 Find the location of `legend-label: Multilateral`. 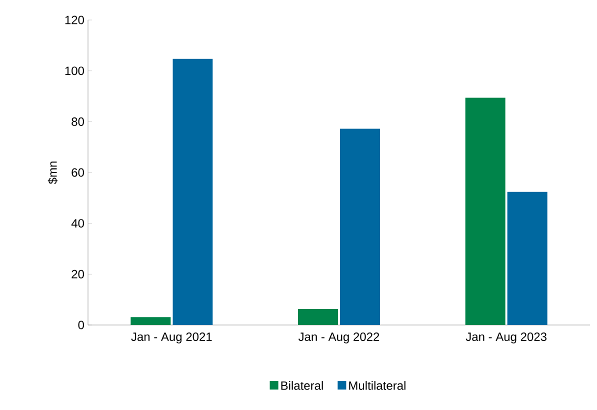

legend-label: Multilateral is located at coordinates (377, 385).